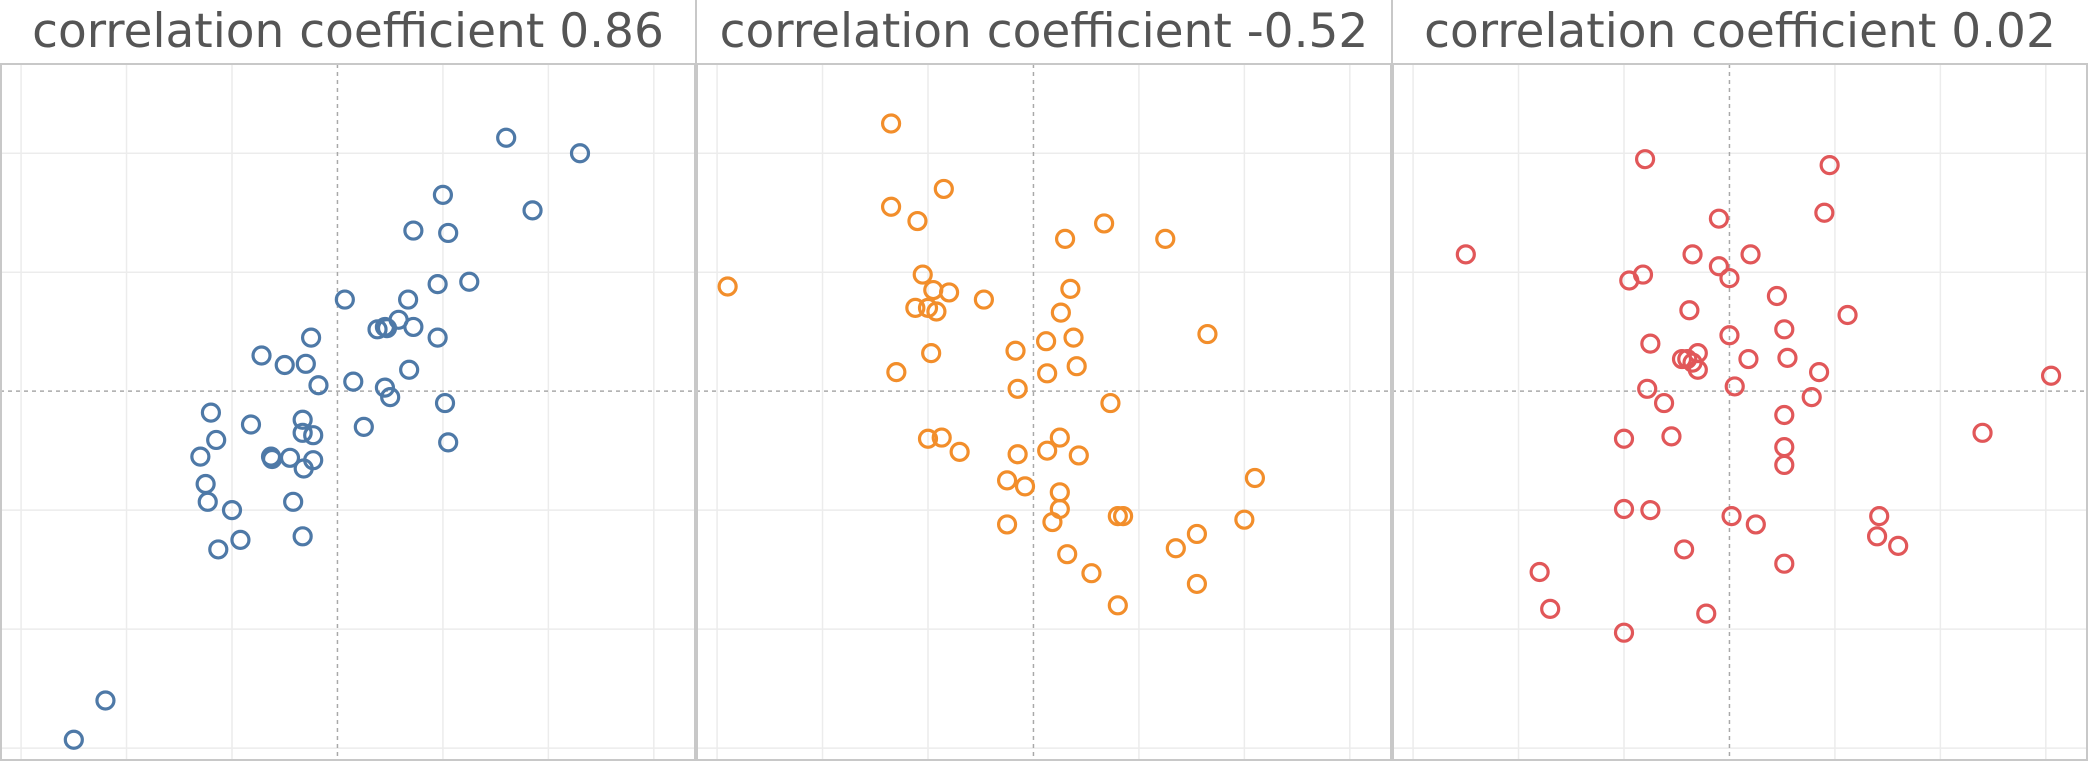 This screenshot has height=762, width=2090. What do you see at coordinates (1740, 31) in the screenshot?
I see `panel-title: correlation coefficient 0.02` at bounding box center [1740, 31].